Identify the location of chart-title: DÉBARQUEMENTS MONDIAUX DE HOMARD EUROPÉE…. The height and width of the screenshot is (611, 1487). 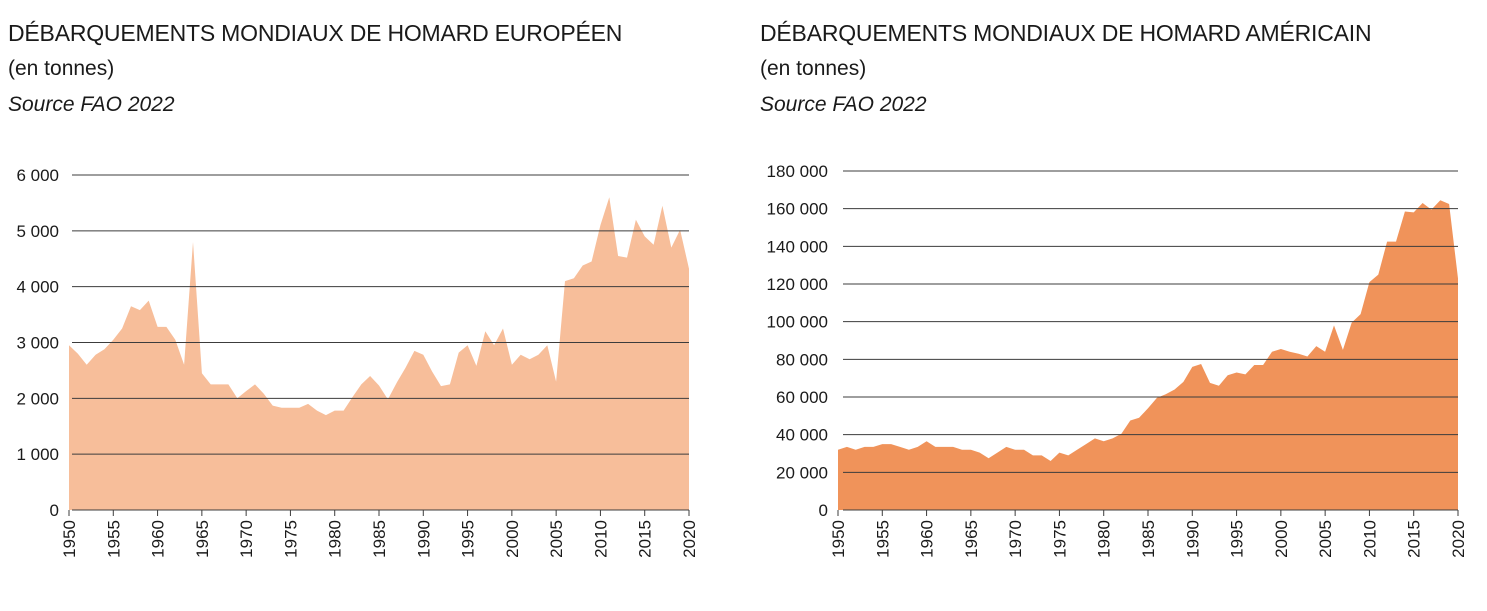
(315, 33).